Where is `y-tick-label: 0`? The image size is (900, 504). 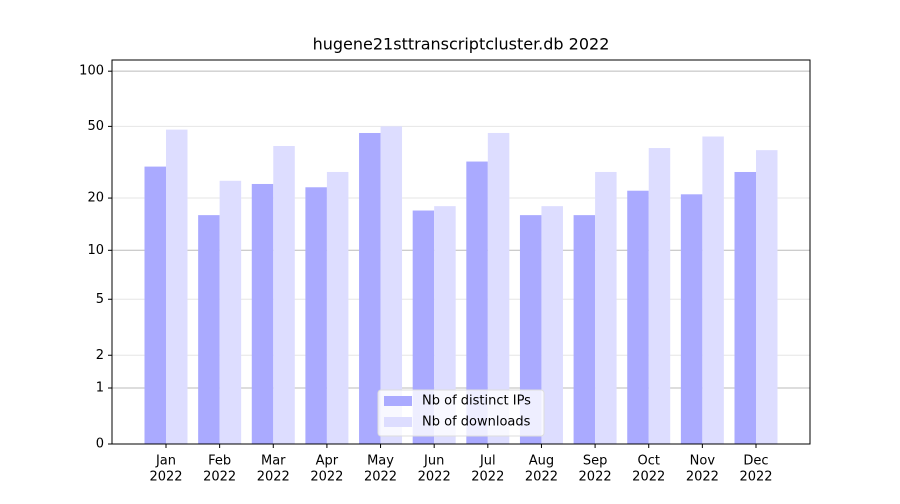 y-tick-label: 0 is located at coordinates (100, 444).